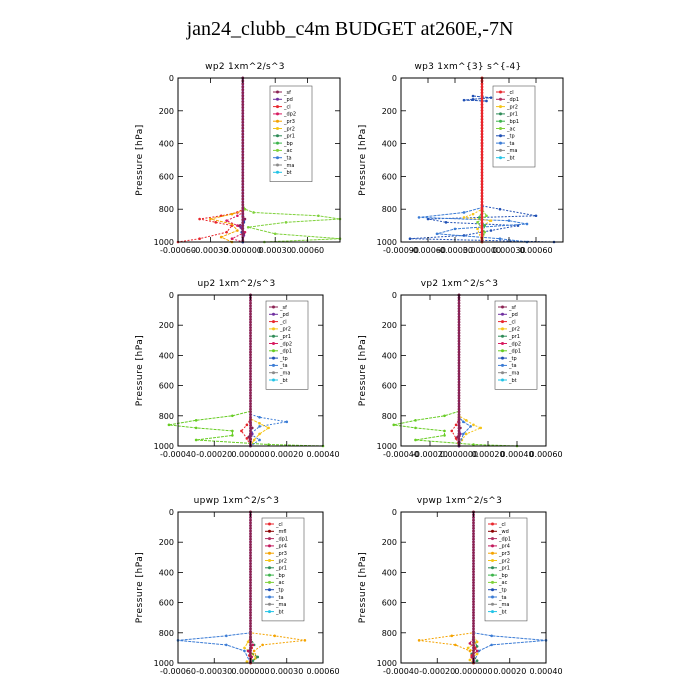 This screenshot has height=700, width=700. Describe the element at coordinates (504, 561) in the screenshot. I see `legend-entry: _pr2` at that location.